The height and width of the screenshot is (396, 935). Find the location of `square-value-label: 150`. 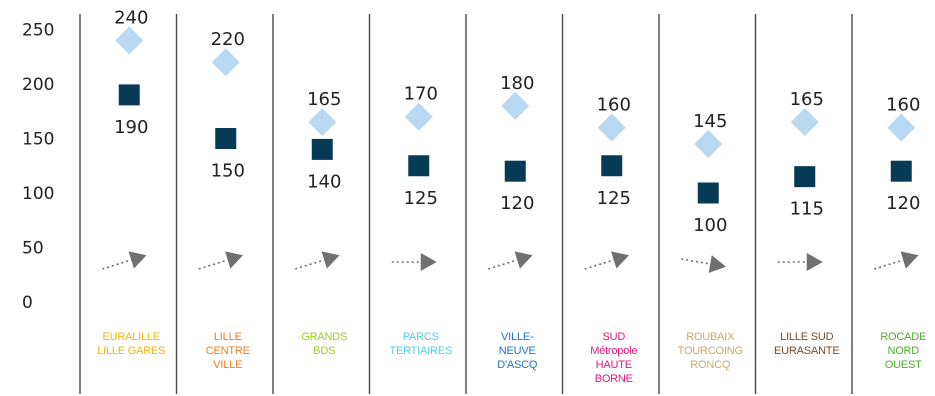

square-value-label: 150 is located at coordinates (228, 171).